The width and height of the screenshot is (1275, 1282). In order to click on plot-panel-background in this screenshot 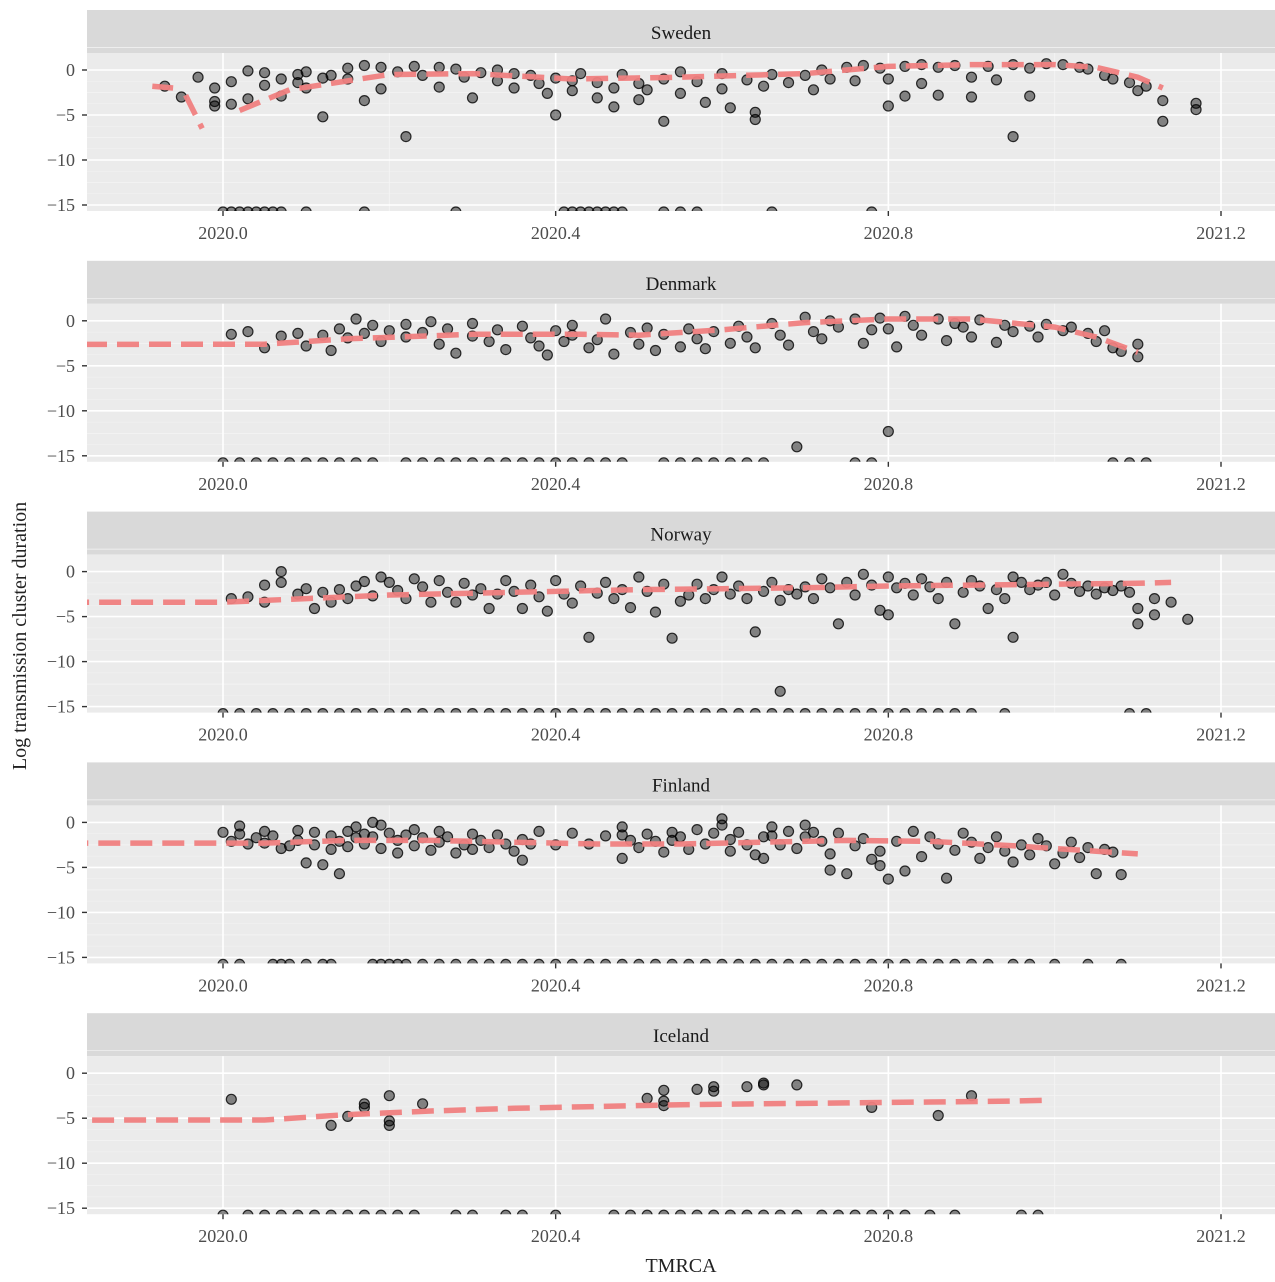, I will do `click(681, 382)`.